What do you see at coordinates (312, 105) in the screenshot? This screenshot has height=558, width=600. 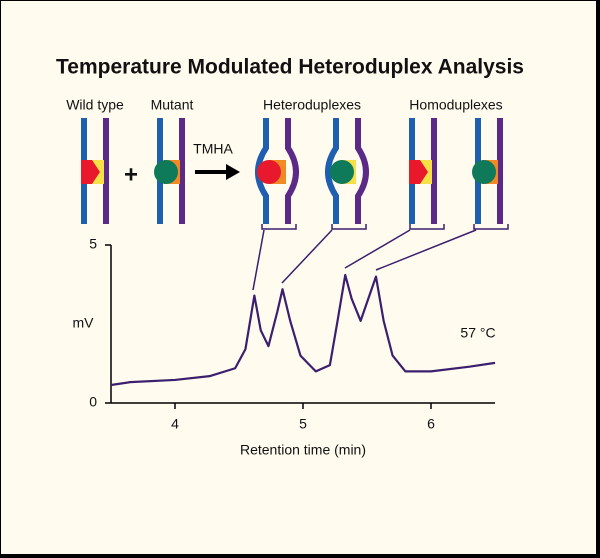 I see `label-heteroduplexes: Heteroduplexes` at bounding box center [312, 105].